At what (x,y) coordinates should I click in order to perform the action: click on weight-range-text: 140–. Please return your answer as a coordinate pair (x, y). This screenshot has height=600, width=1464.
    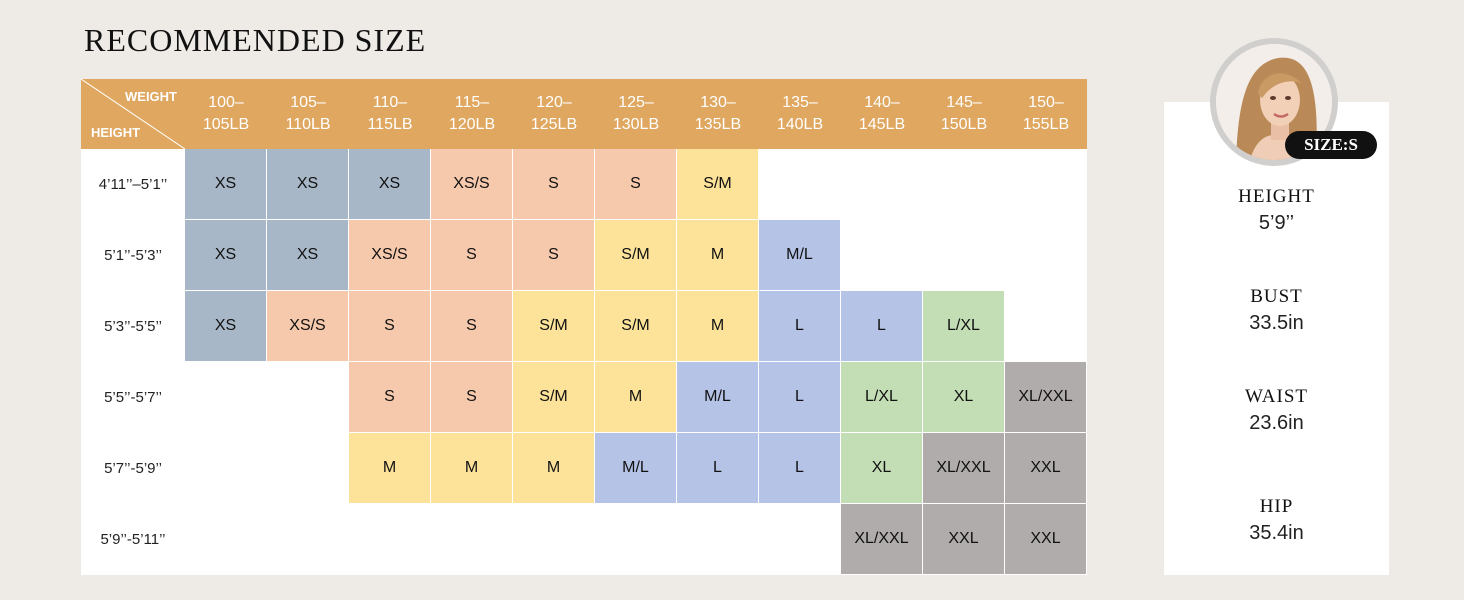
    Looking at the image, I should click on (882, 102).